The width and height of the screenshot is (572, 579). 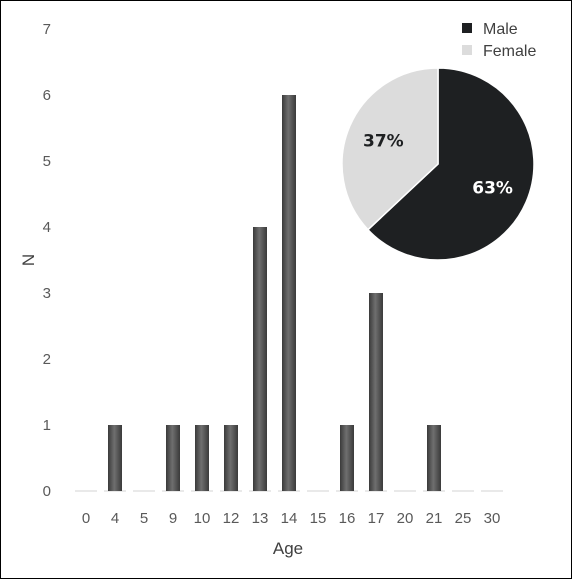 What do you see at coordinates (260, 518) in the screenshot?
I see `x-tick-label: 13` at bounding box center [260, 518].